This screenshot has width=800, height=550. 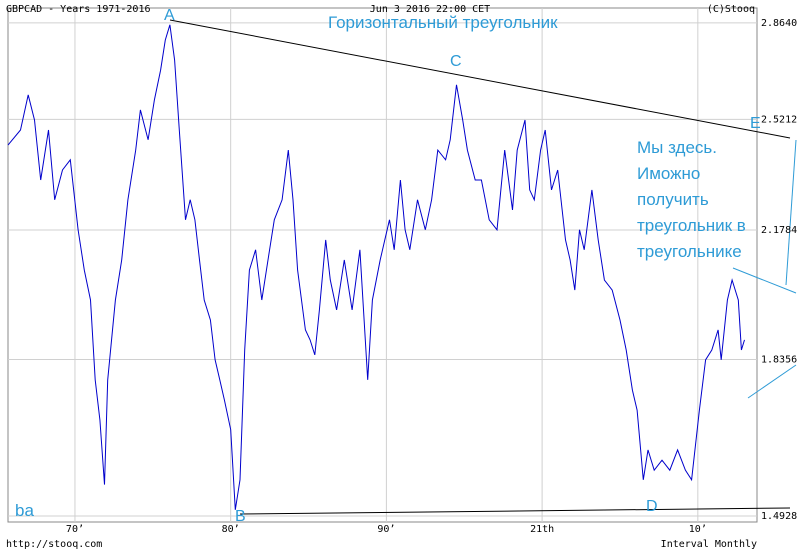 What do you see at coordinates (386, 529) in the screenshot?
I see `x-tick-label: 90’` at bounding box center [386, 529].